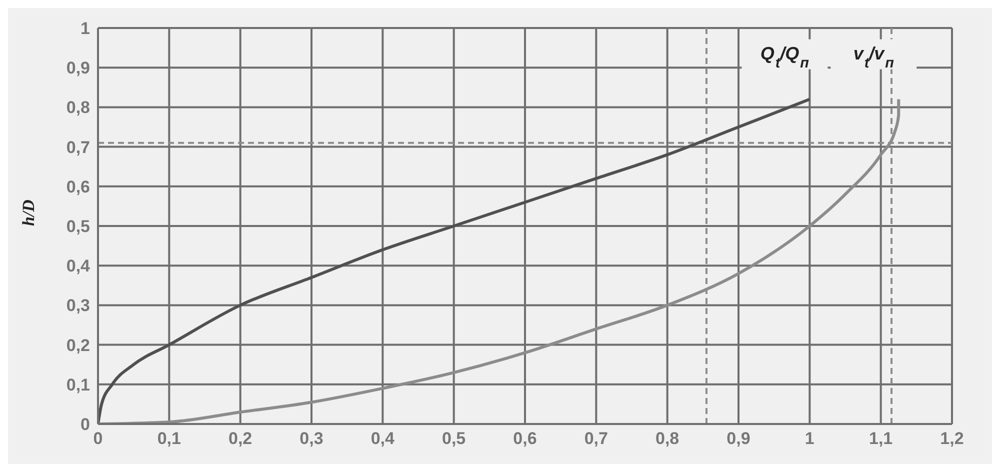 This screenshot has width=1000, height=472. What do you see at coordinates (78, 108) in the screenshot?
I see `y-tick-label: 0,8` at bounding box center [78, 108].